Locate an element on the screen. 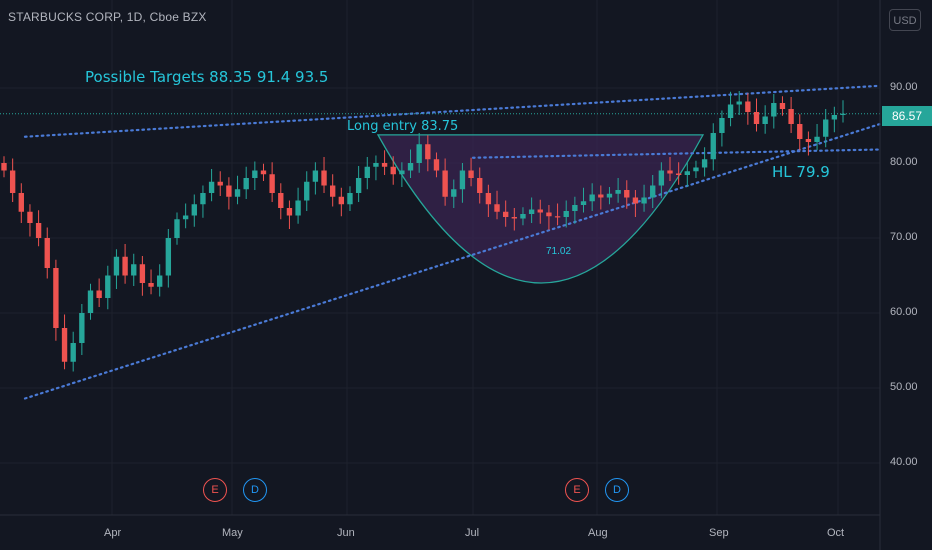  y-tick-label: 50.00 is located at coordinates (904, 387).